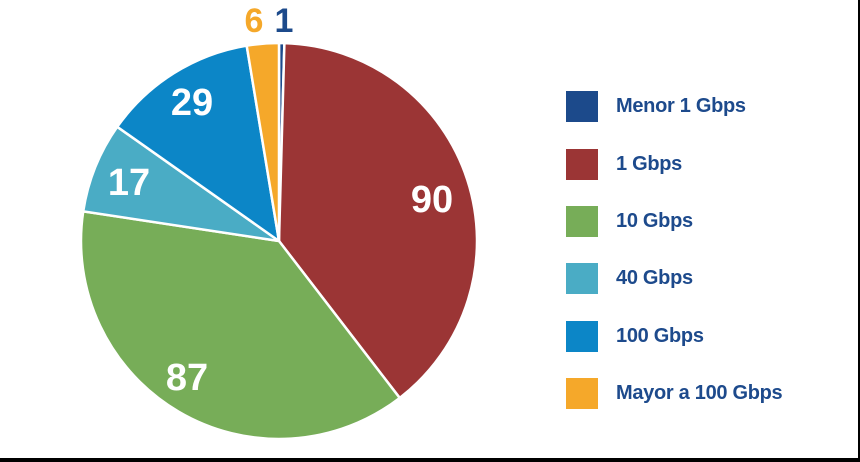 This screenshot has width=860, height=462. Describe the element at coordinates (681, 106) in the screenshot. I see `legend-label: Menor 1 Gbps` at that location.